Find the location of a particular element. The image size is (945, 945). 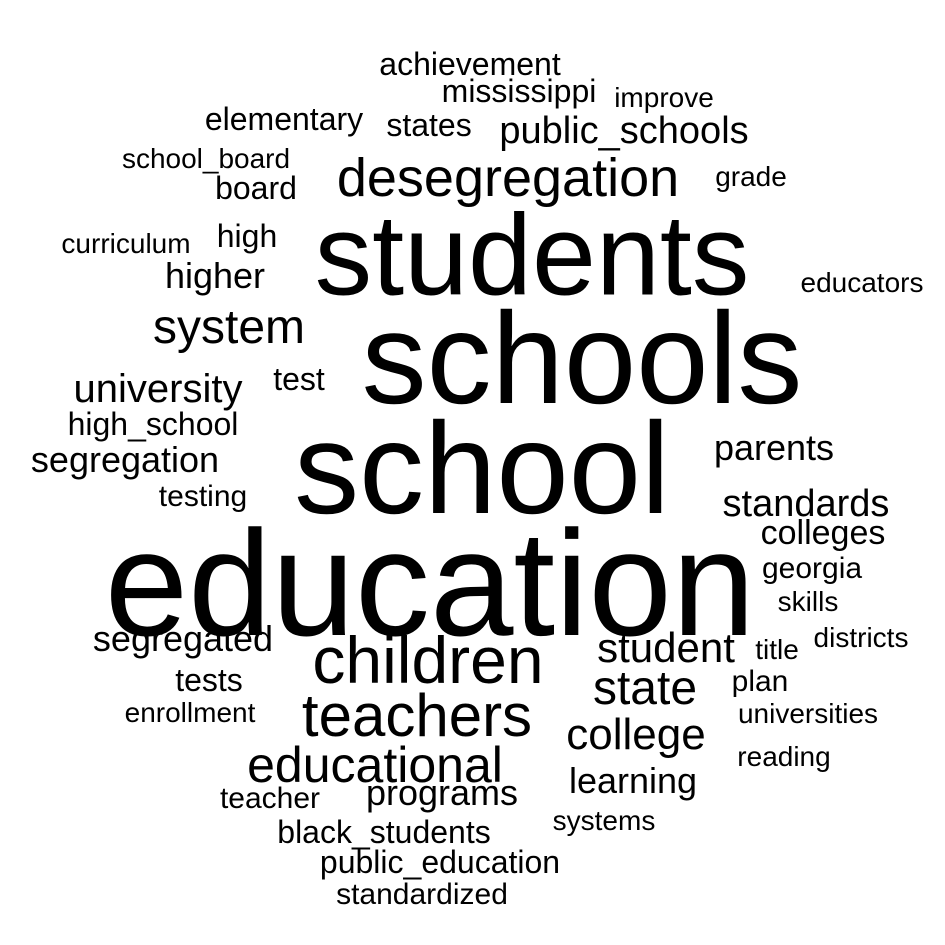

word-colleges: colleges is located at coordinates (823, 533).